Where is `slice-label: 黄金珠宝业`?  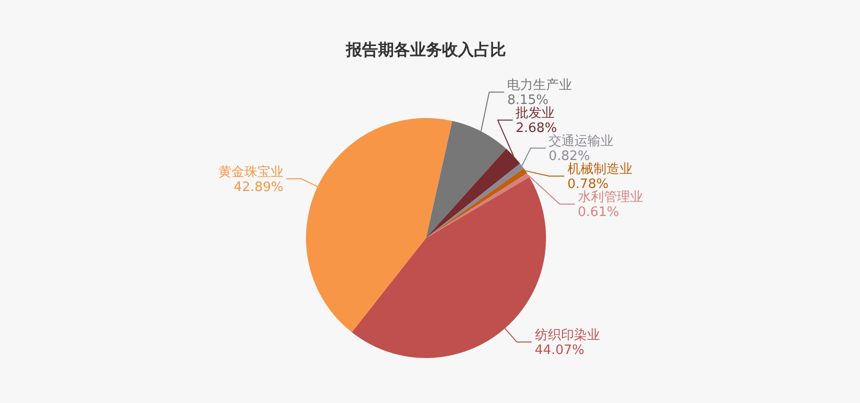
slice-label: 黄金珠宝业 is located at coordinates (251, 172).